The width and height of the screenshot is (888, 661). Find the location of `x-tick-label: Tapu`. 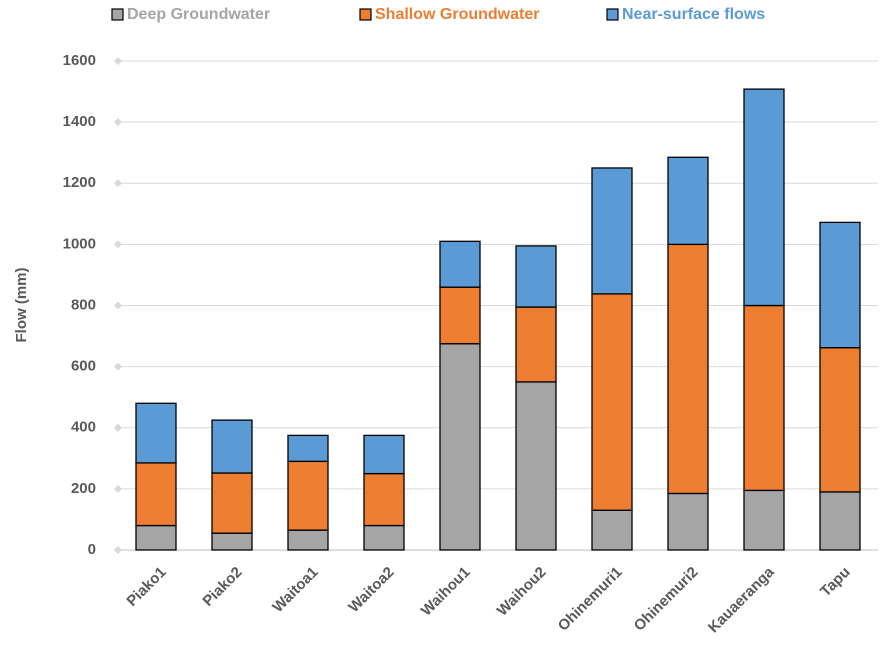

x-tick-label: Tapu is located at coordinates (835, 582).